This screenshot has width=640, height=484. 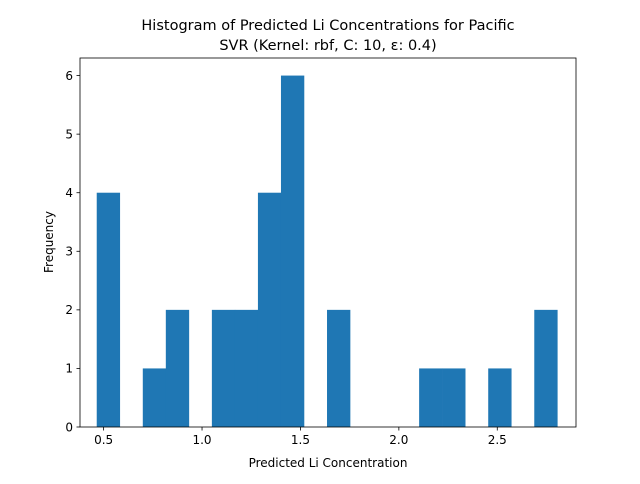 What do you see at coordinates (300, 440) in the screenshot?
I see `x-tick-label: 1.5` at bounding box center [300, 440].